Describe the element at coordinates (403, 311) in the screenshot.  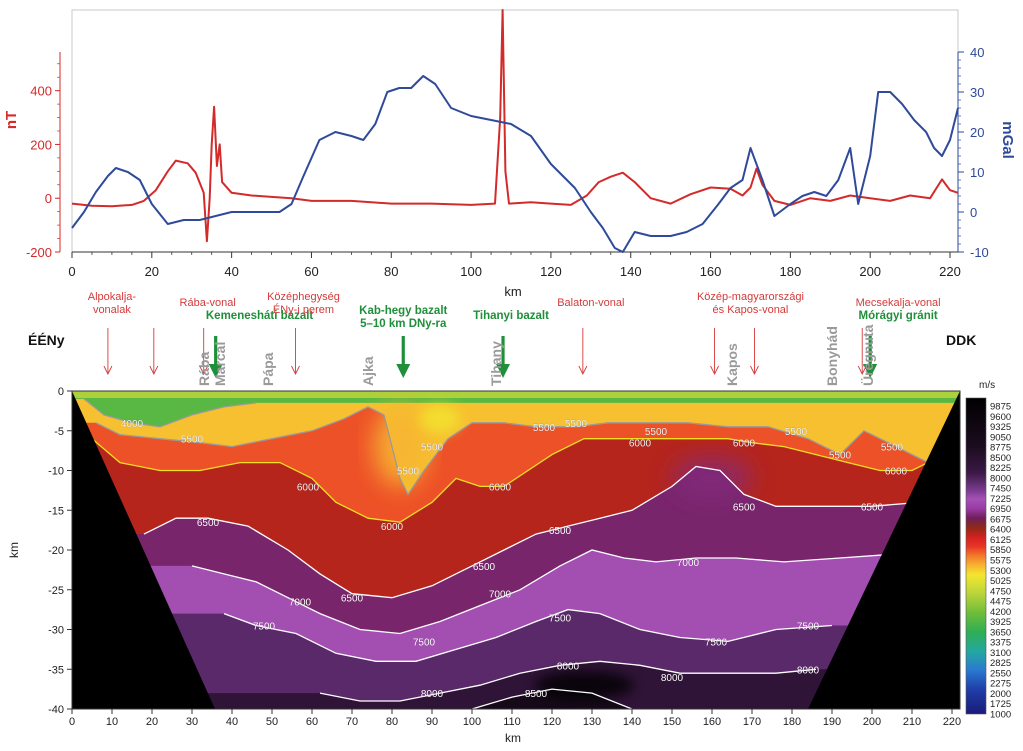
I see `annotation-label: Kab-hegy bazalt` at that location.